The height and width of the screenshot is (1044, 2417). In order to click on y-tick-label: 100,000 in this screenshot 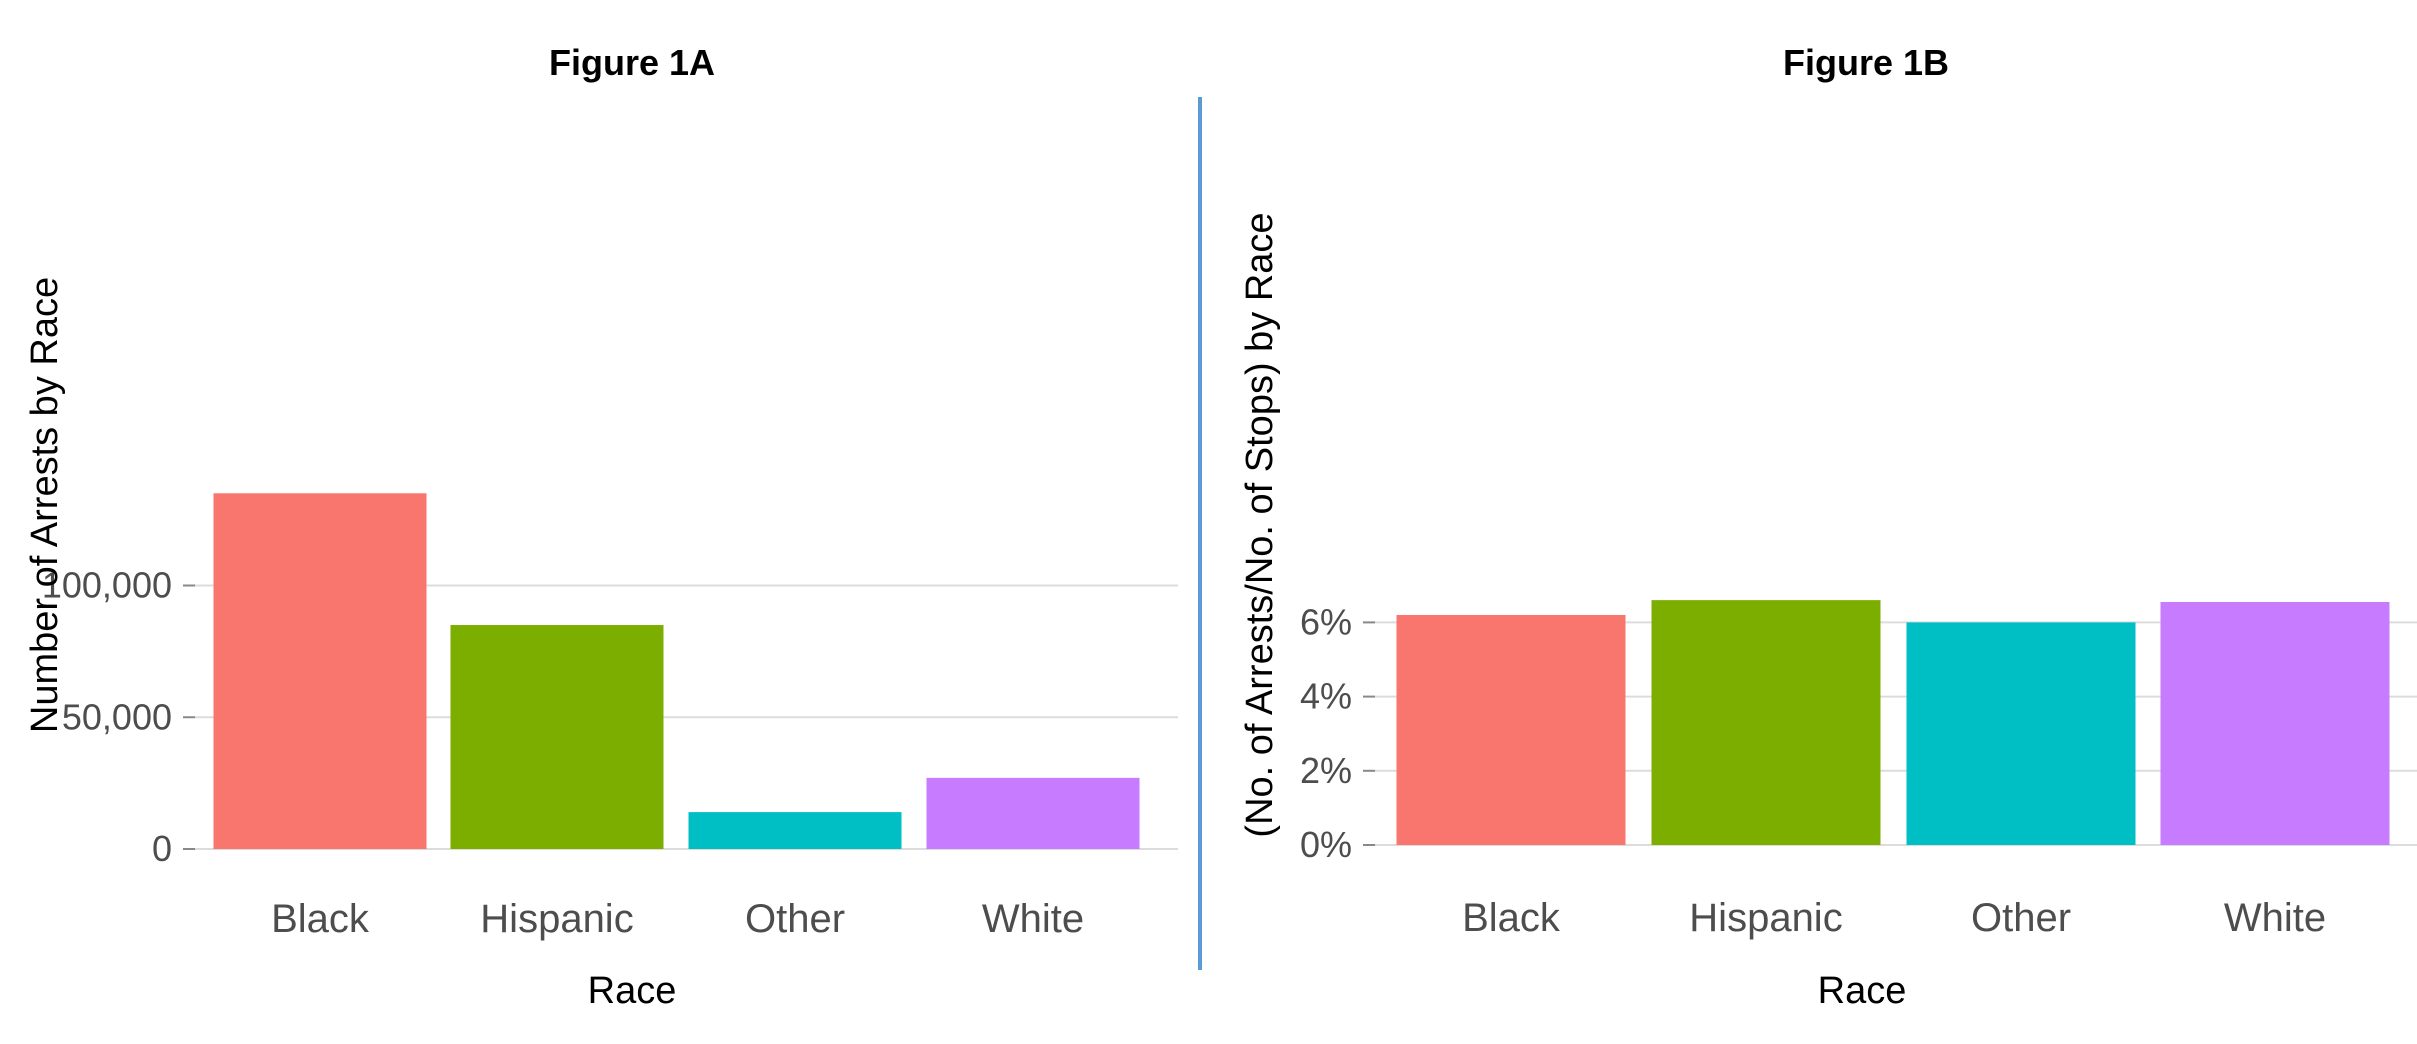, I will do `click(107, 585)`.